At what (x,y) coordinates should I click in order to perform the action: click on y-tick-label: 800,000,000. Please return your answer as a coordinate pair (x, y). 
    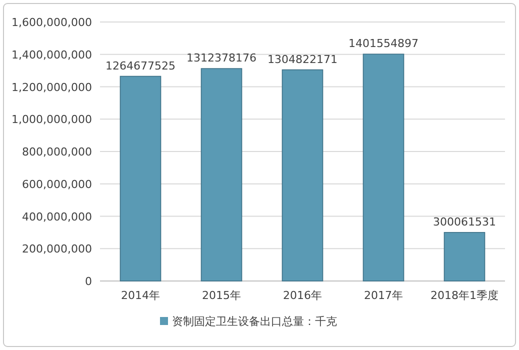
    Looking at the image, I should click on (57, 152).